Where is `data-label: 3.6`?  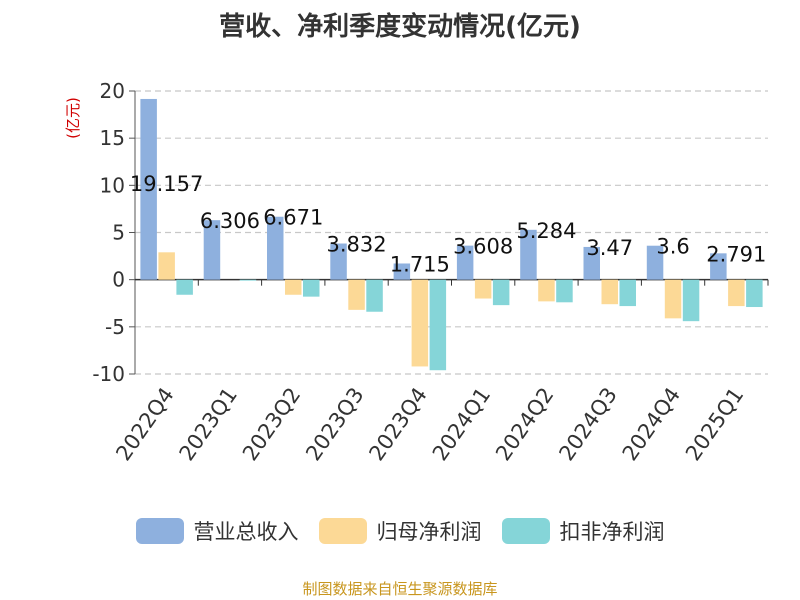 data-label: 3.6 is located at coordinates (672, 247).